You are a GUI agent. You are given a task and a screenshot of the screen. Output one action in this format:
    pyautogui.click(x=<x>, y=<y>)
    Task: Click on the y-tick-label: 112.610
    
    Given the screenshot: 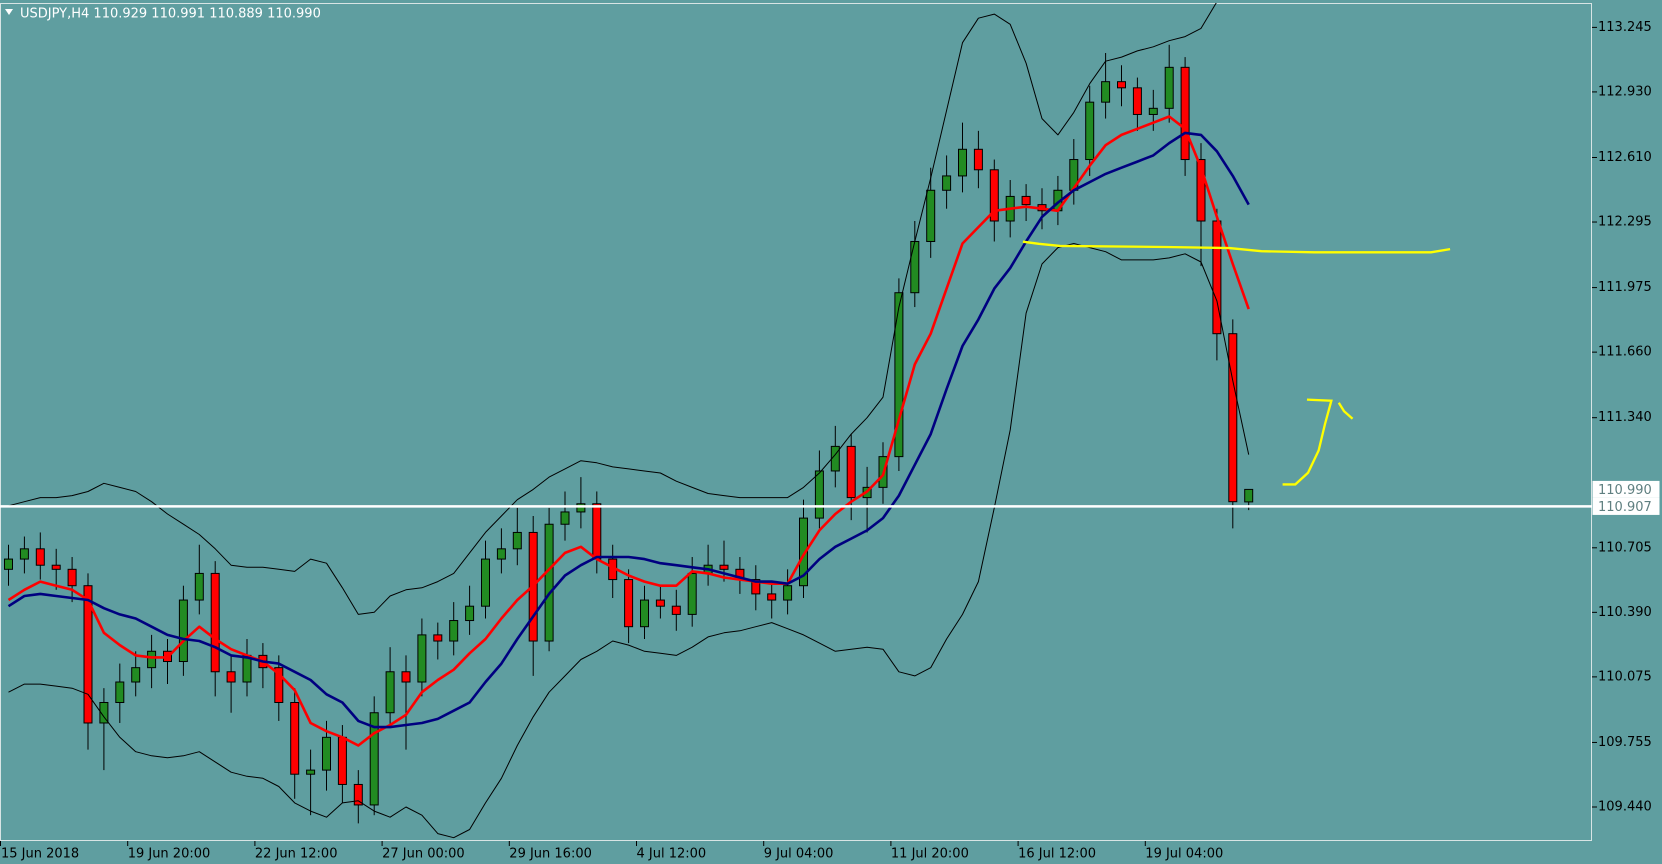 What is the action you would take?
    pyautogui.click(x=1625, y=157)
    